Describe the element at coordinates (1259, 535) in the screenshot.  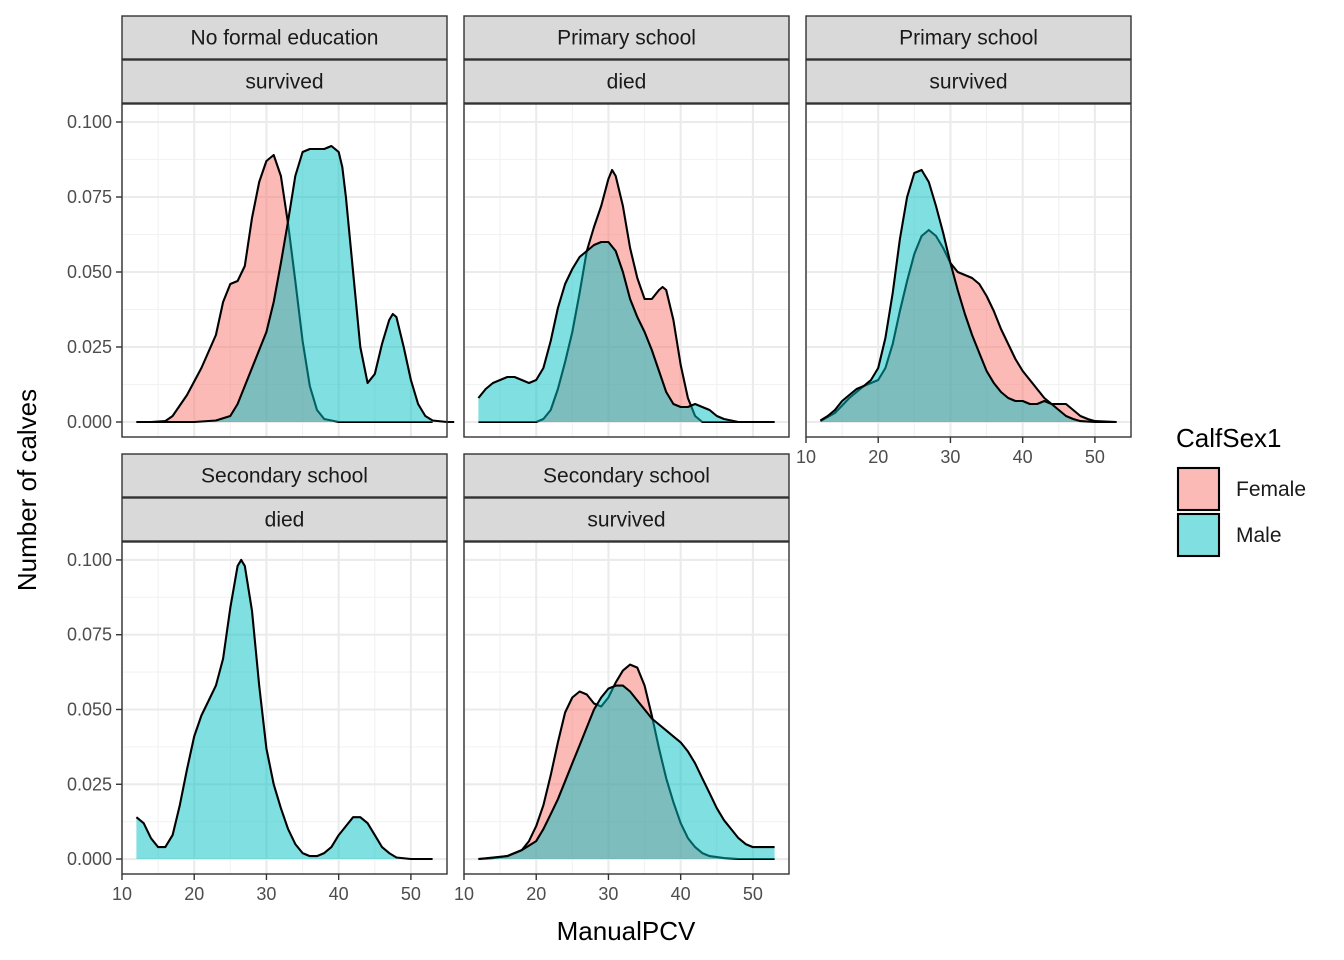
I see `legend-label-male: Male` at that location.